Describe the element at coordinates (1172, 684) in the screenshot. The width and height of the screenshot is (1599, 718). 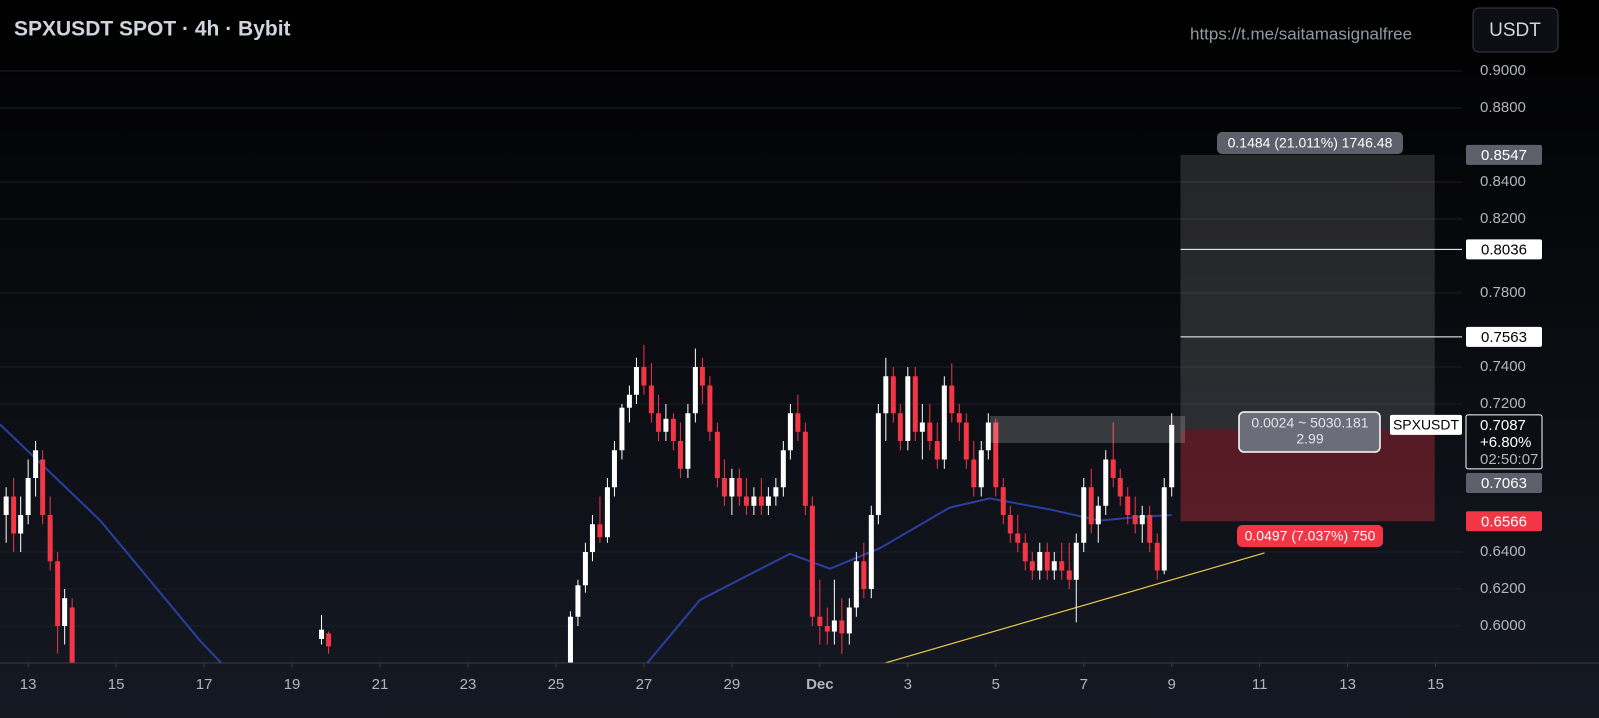
I see `x-tick-label: 9` at that location.